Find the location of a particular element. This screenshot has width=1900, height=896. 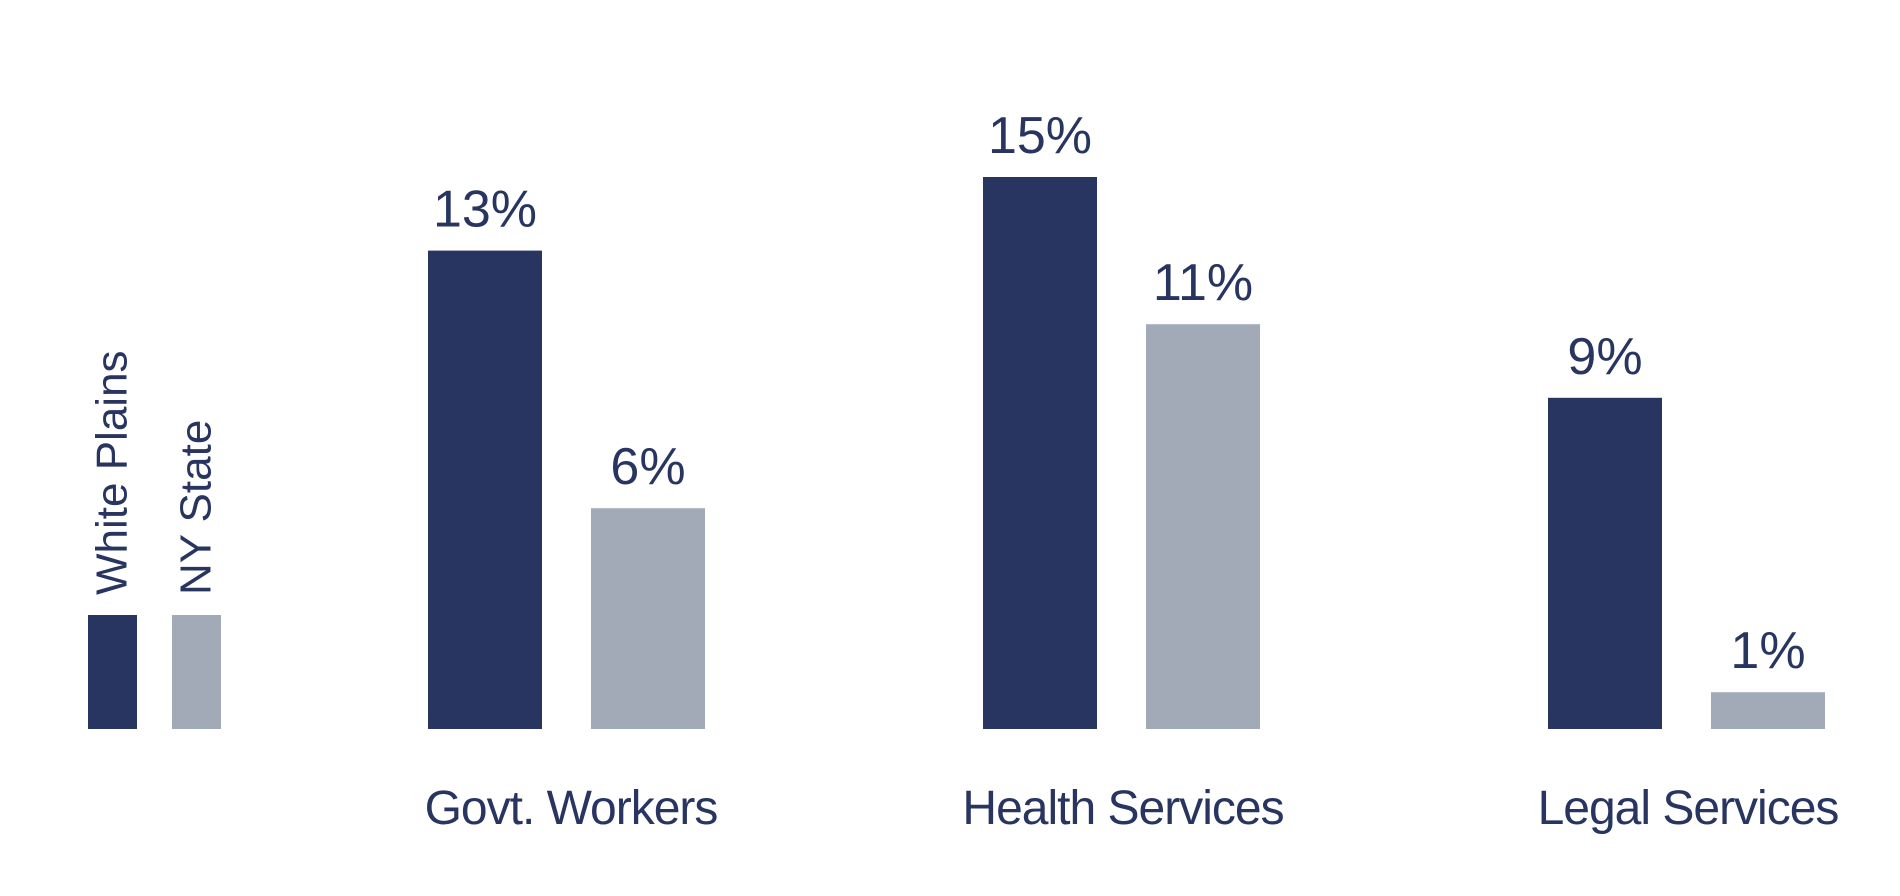

value-label-health-services-ny-state: 11% is located at coordinates (1203, 283).